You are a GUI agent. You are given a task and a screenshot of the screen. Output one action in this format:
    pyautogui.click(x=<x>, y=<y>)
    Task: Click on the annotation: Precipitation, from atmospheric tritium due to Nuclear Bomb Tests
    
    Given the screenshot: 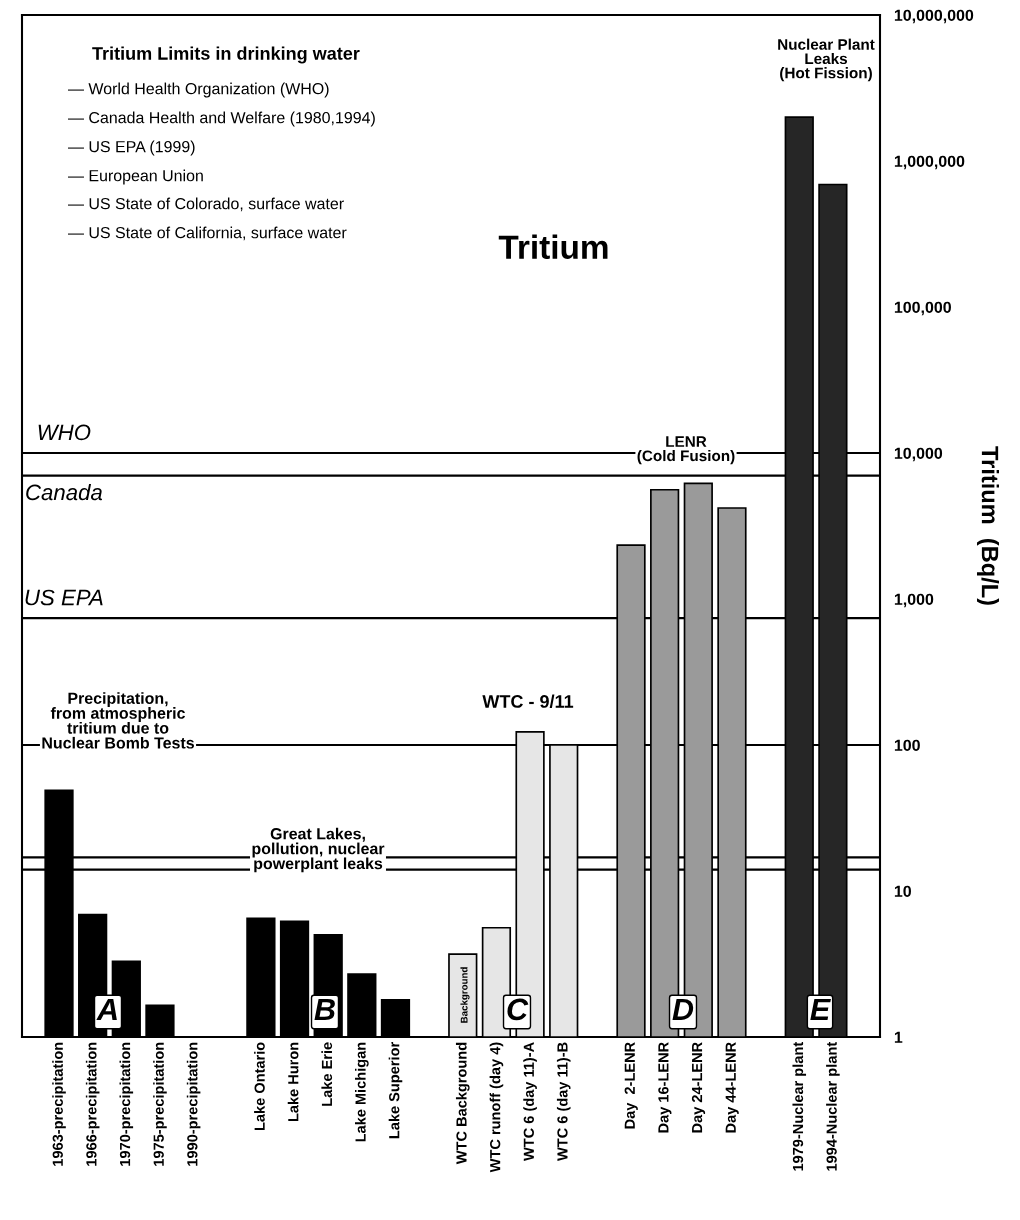 What is the action you would take?
    pyautogui.click(x=118, y=720)
    